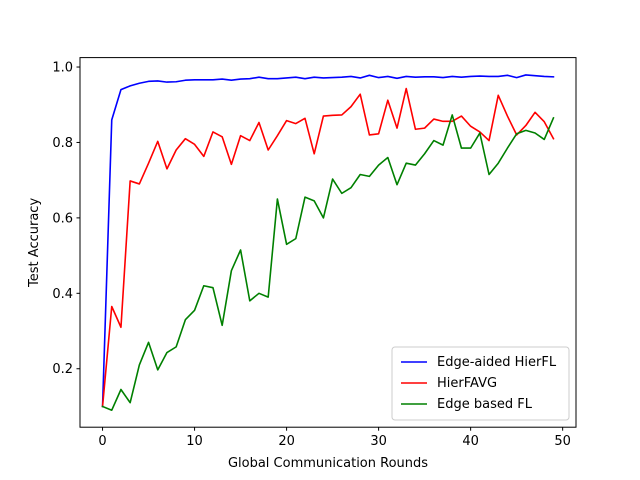  Describe the element at coordinates (334, 438) in the screenshot. I see `x-axis-ticks: 0 10 20 30 40 50` at that location.